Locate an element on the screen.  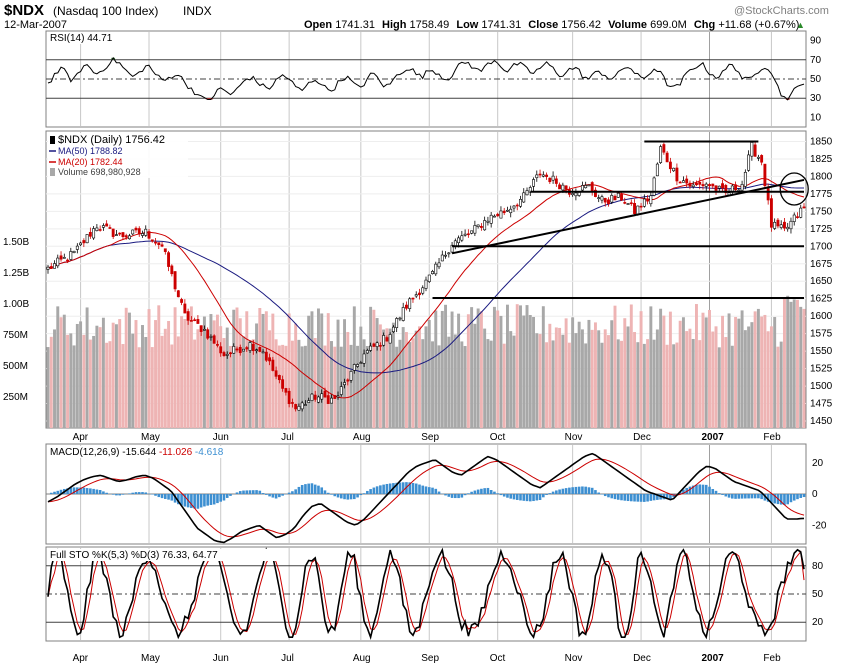
sto-k-line is located at coordinates (426, 593).